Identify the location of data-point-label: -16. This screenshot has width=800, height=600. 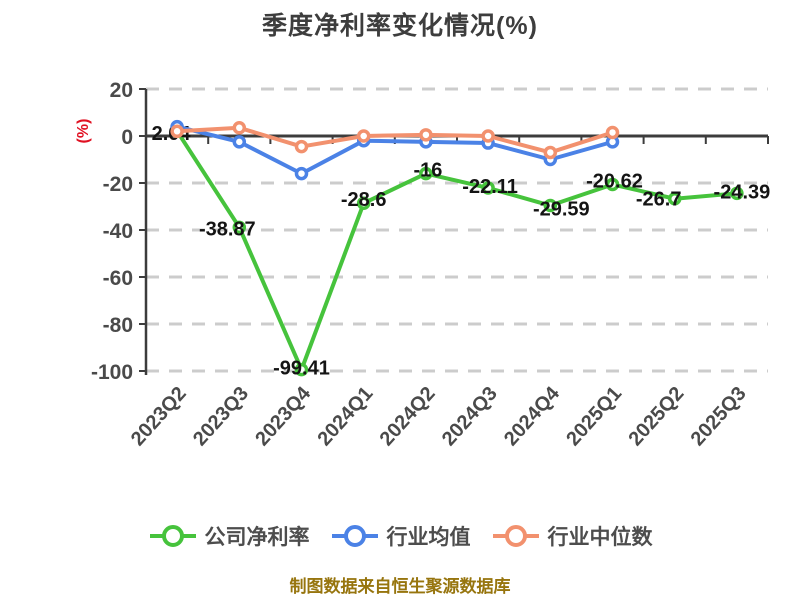
(427, 171).